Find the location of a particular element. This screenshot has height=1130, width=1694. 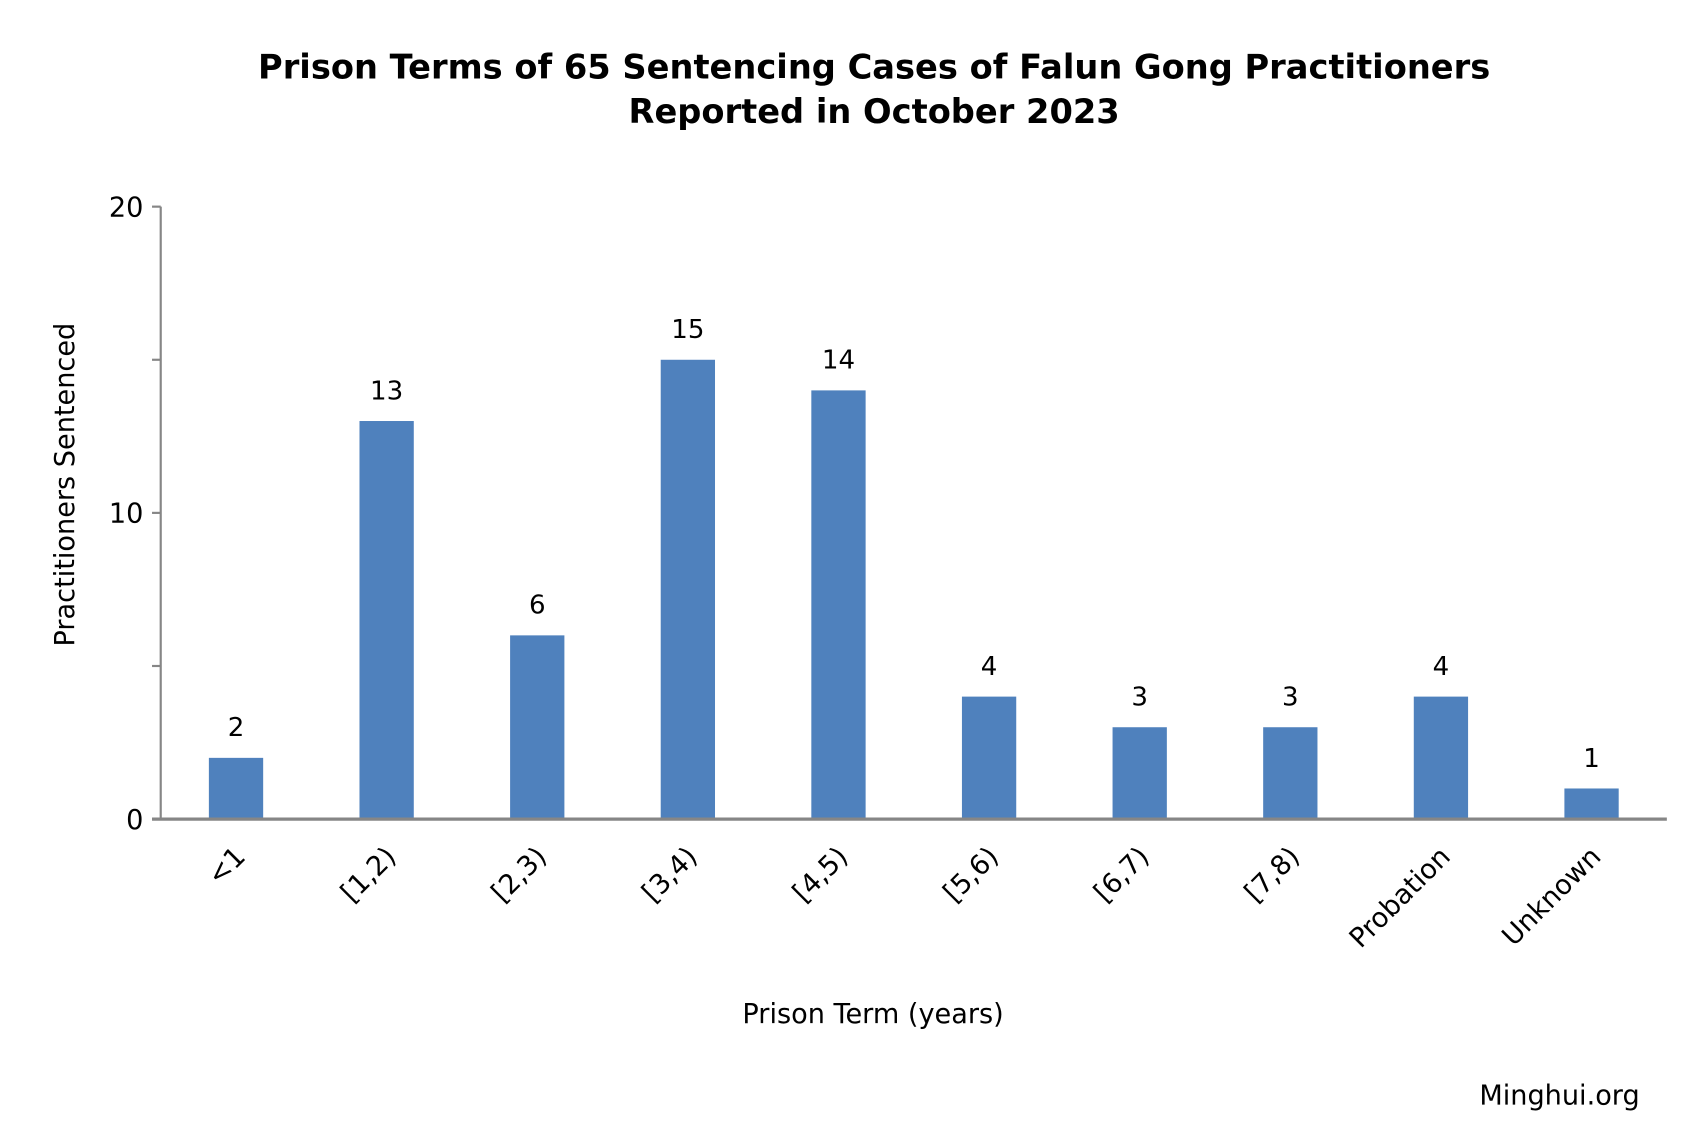

y-tick-label: 10 is located at coordinates (126, 514).